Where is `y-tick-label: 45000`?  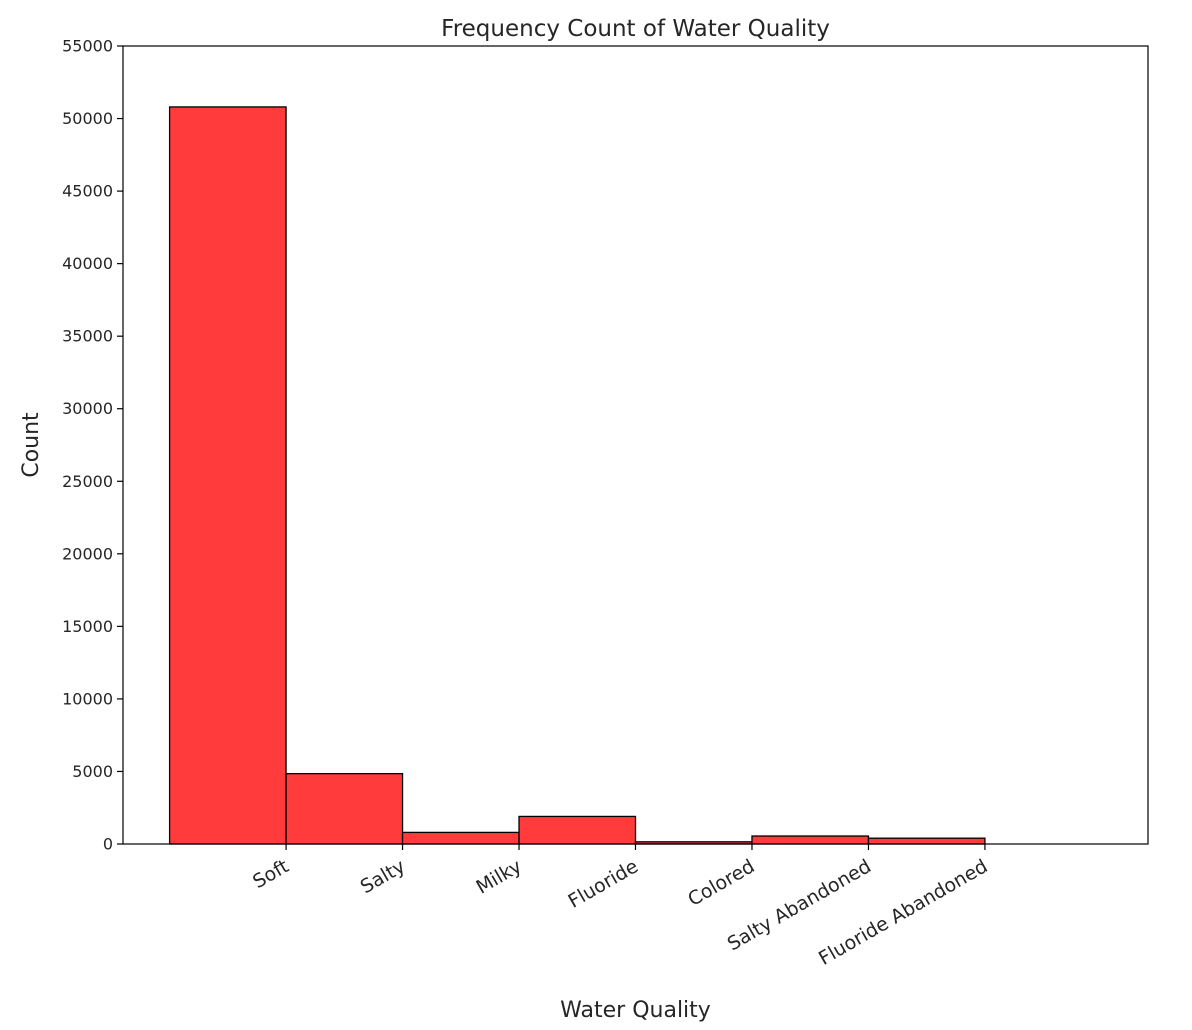
y-tick-label: 45000 is located at coordinates (87, 191).